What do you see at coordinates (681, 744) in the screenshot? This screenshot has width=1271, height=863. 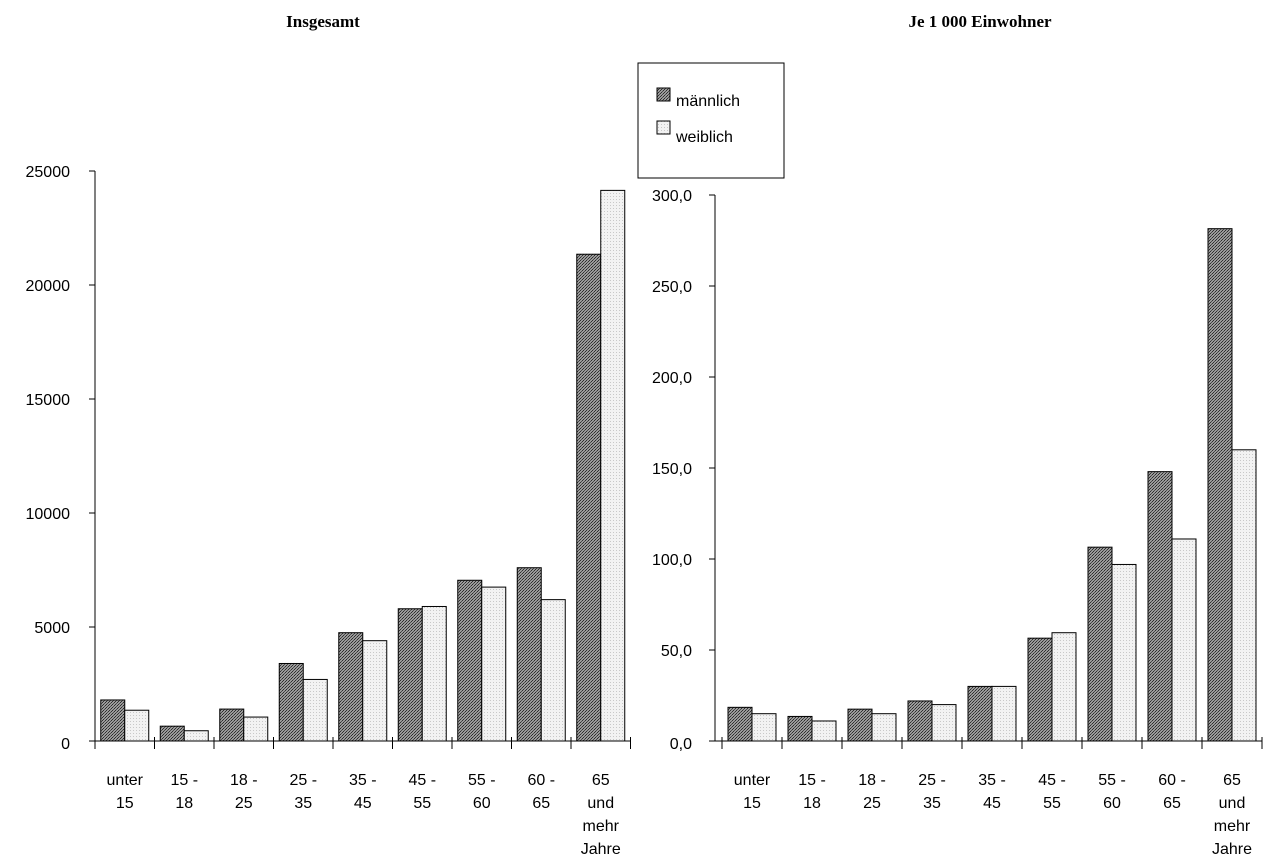 I see `y-tick-label: 0,0` at bounding box center [681, 744].